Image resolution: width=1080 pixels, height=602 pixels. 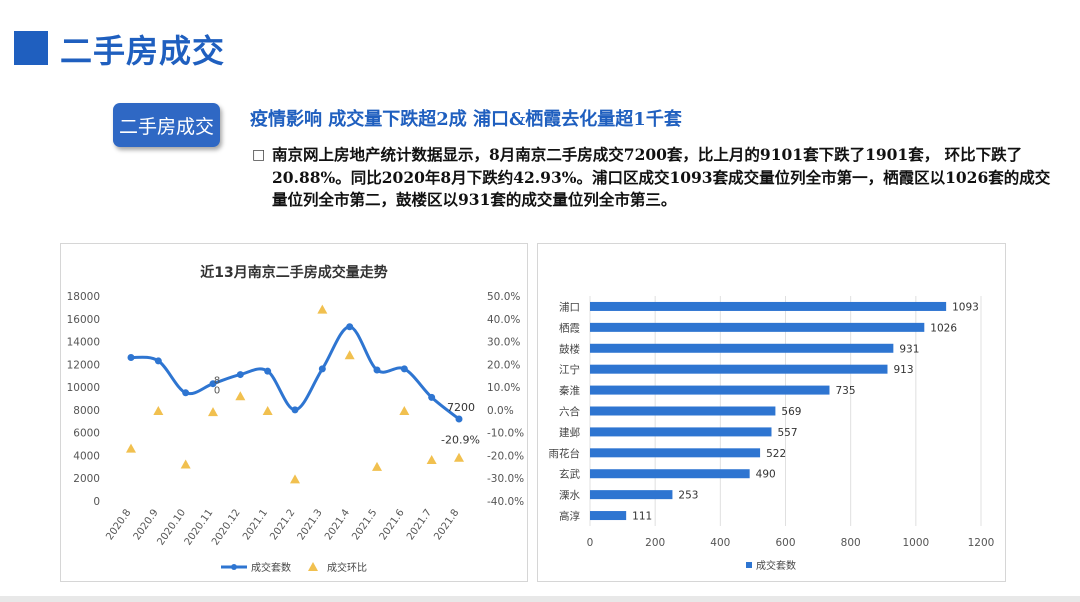 What do you see at coordinates (569, 474) in the screenshot?
I see `category-label: 玄武` at bounding box center [569, 474].